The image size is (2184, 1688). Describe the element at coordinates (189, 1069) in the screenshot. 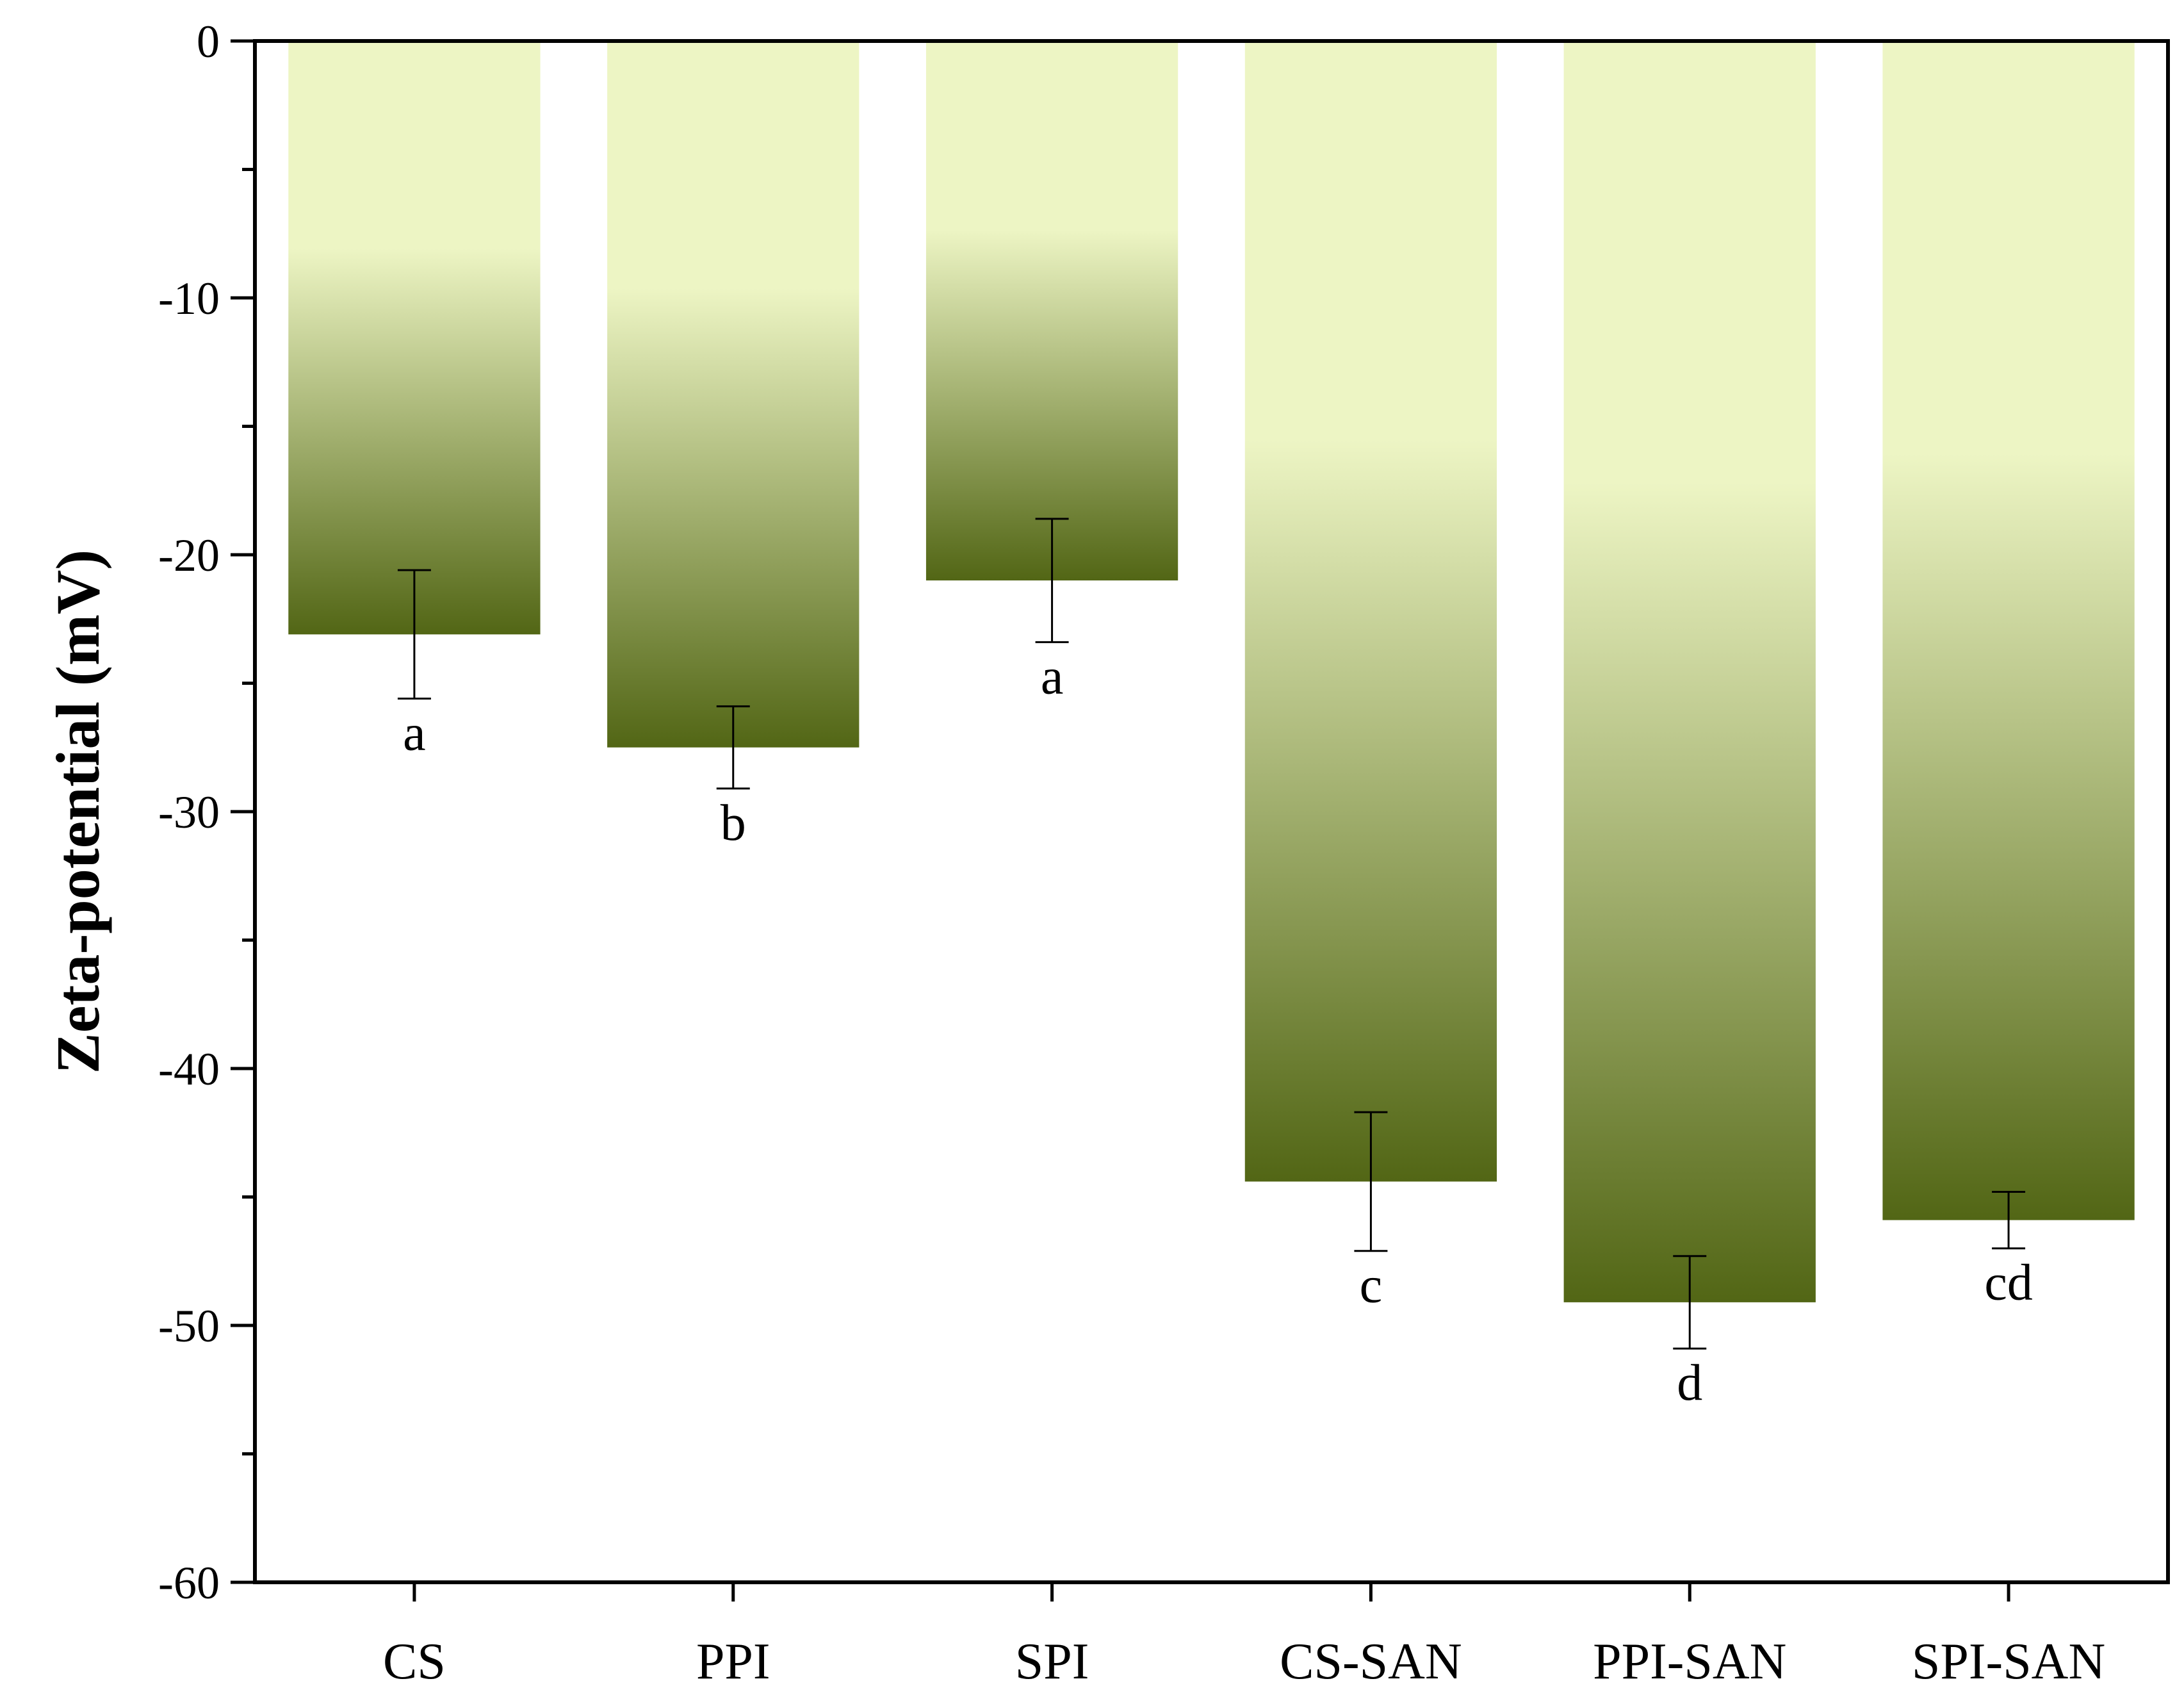

I see `y-tick-label: -40` at that location.